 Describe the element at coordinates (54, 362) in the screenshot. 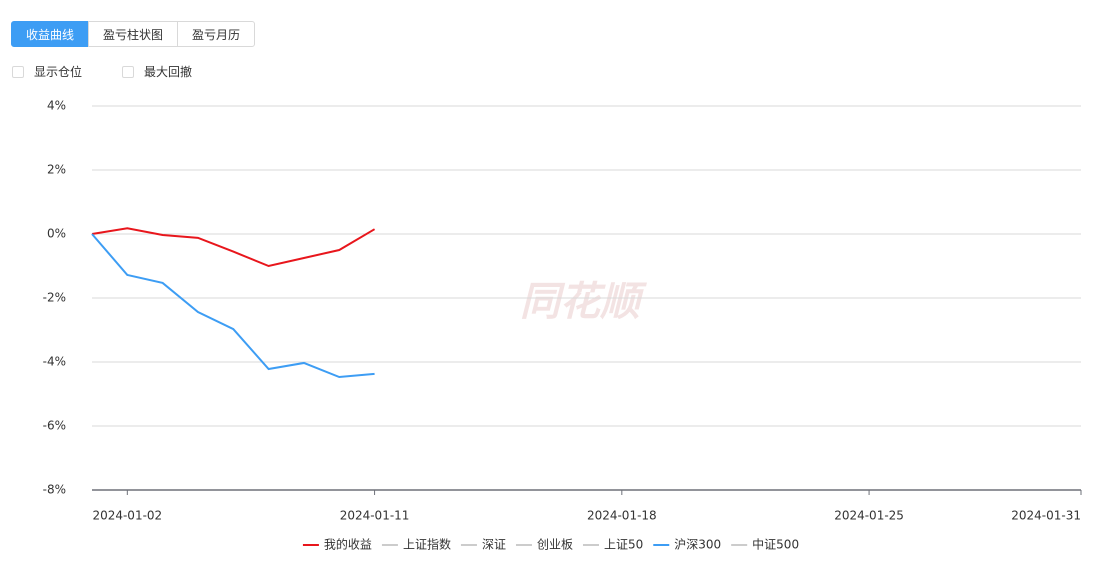

I see `y-tick-label: -4%` at that location.